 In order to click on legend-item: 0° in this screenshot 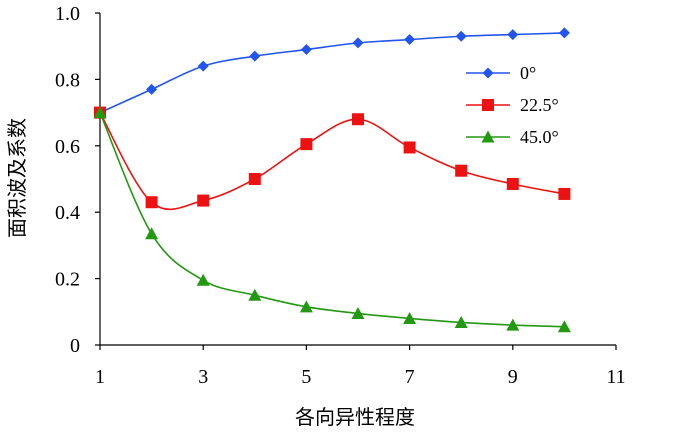, I will do `click(501, 73)`.